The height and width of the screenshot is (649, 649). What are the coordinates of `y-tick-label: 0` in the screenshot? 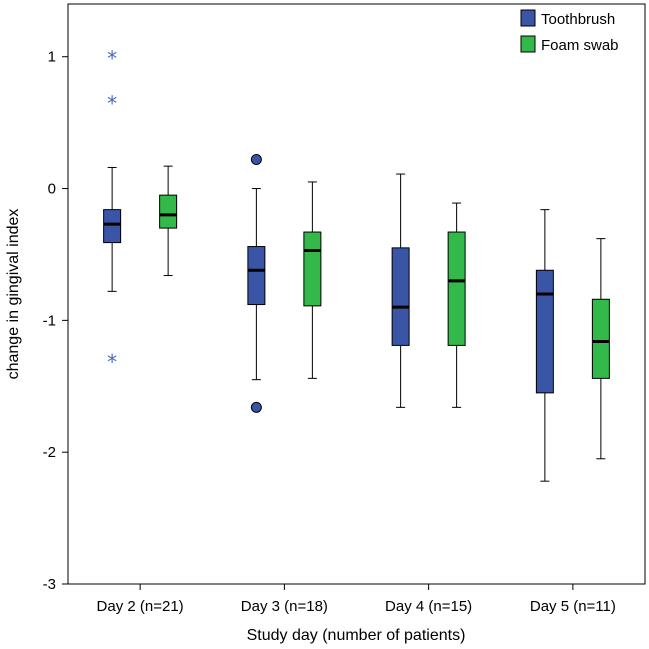 It's located at (52, 189).